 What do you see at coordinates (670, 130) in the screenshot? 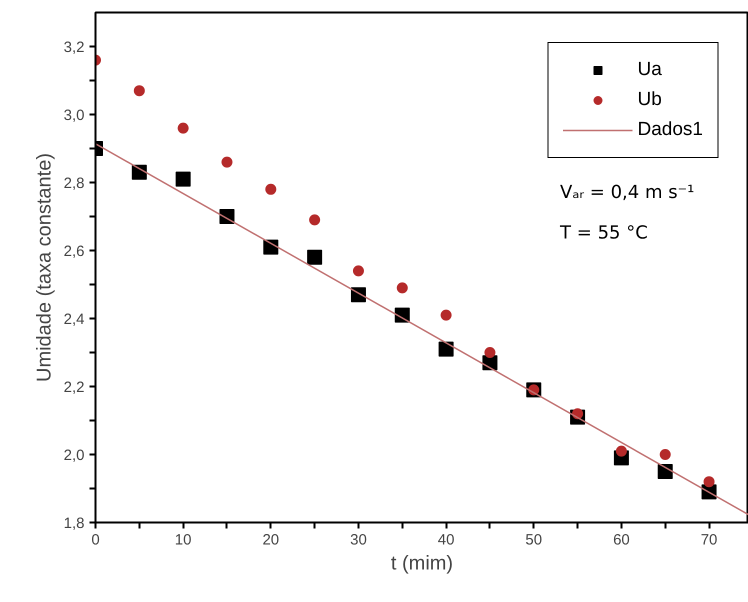
I see `legend-label: Dados1` at bounding box center [670, 130].